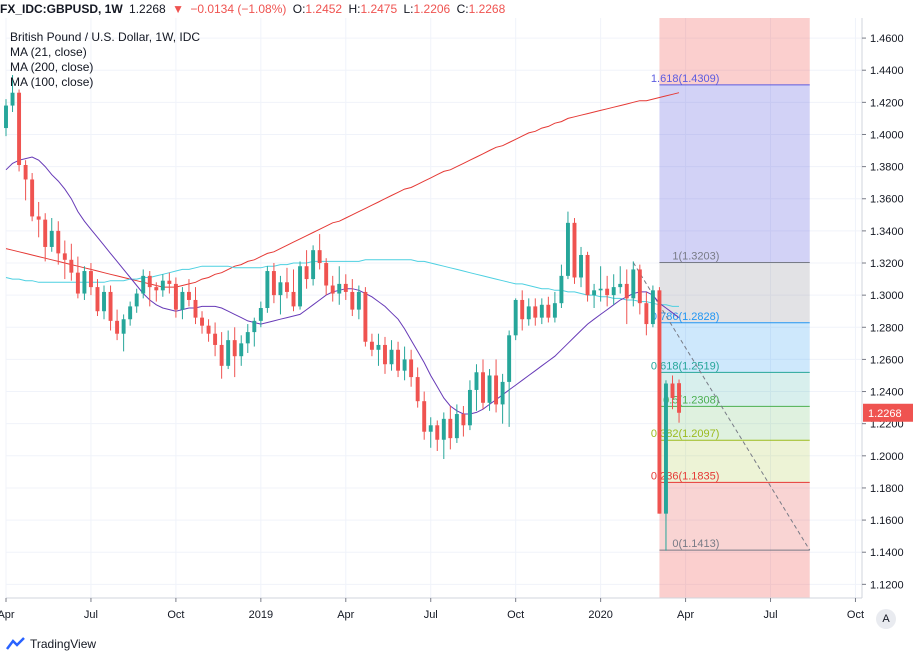 The width and height of the screenshot is (913, 657). What do you see at coordinates (147, 9) in the screenshot?
I see `last-price: 1.2268` at bounding box center [147, 9].